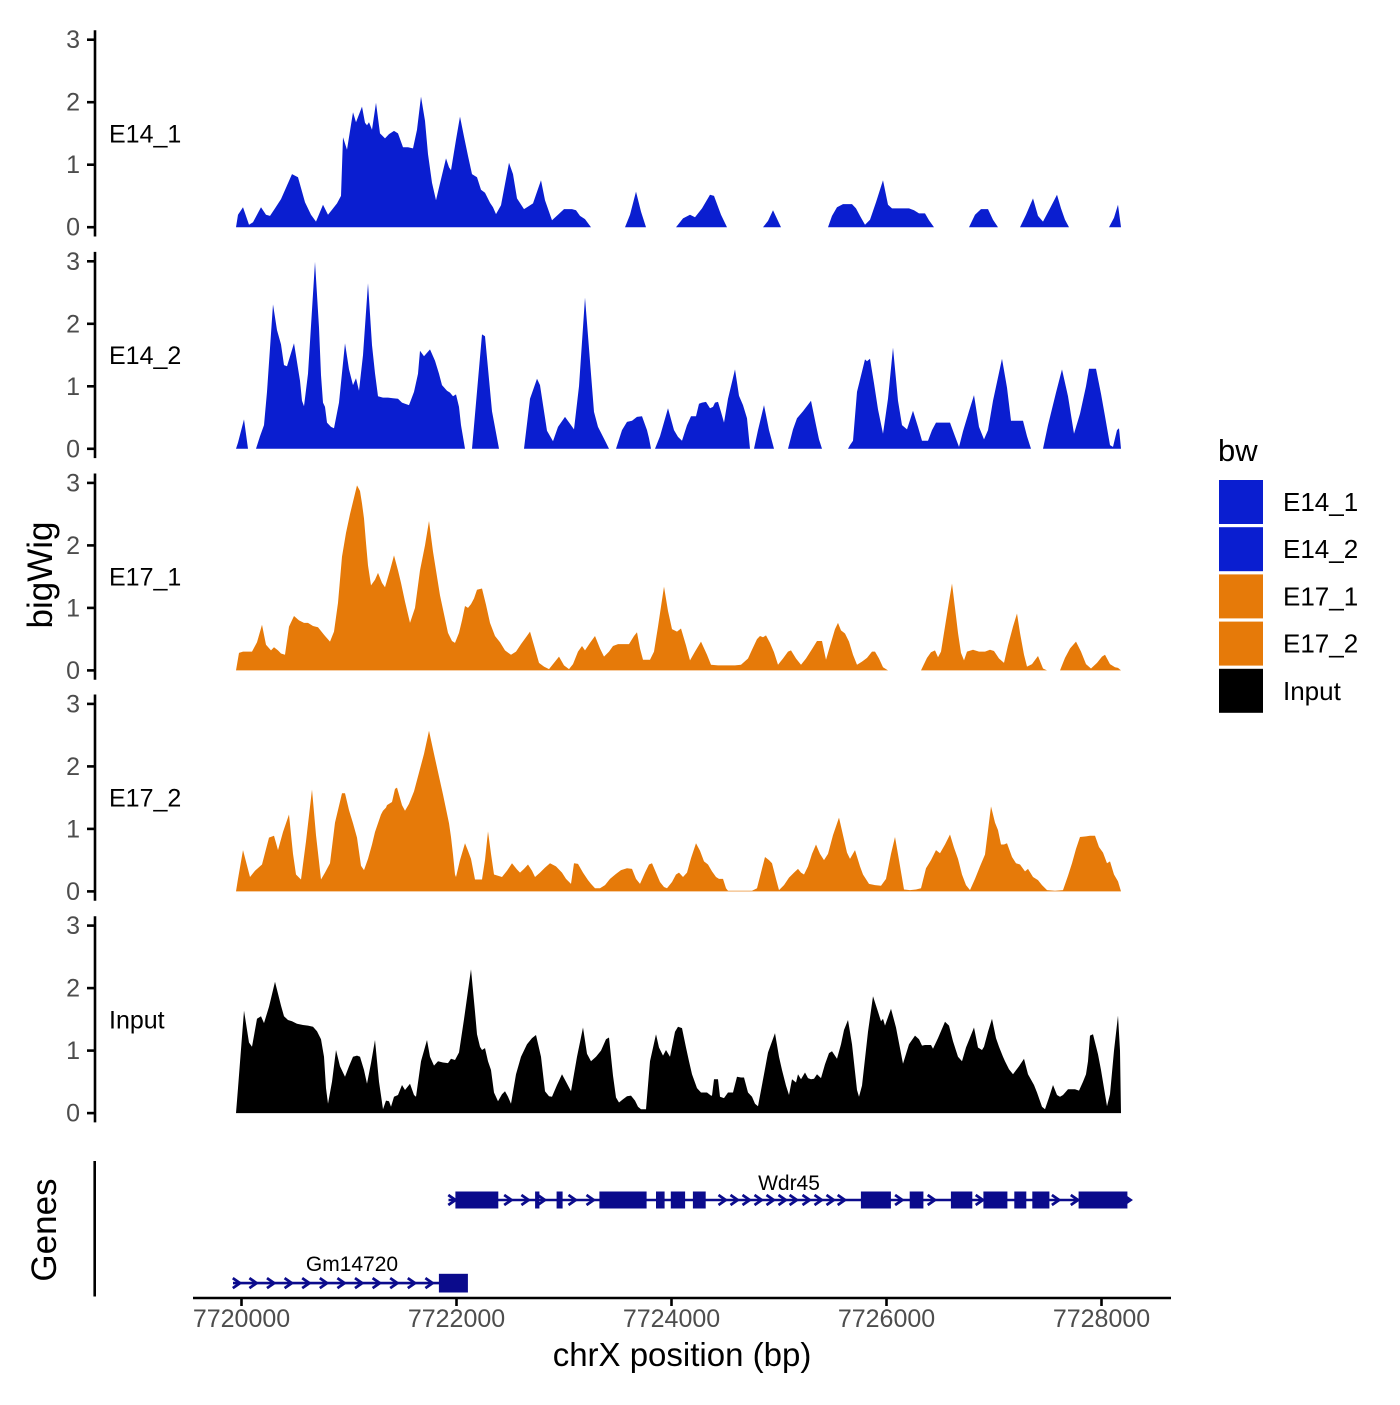 The image size is (1400, 1405). What do you see at coordinates (1238, 450) in the screenshot?
I see `svg-text: bw` at bounding box center [1238, 450].